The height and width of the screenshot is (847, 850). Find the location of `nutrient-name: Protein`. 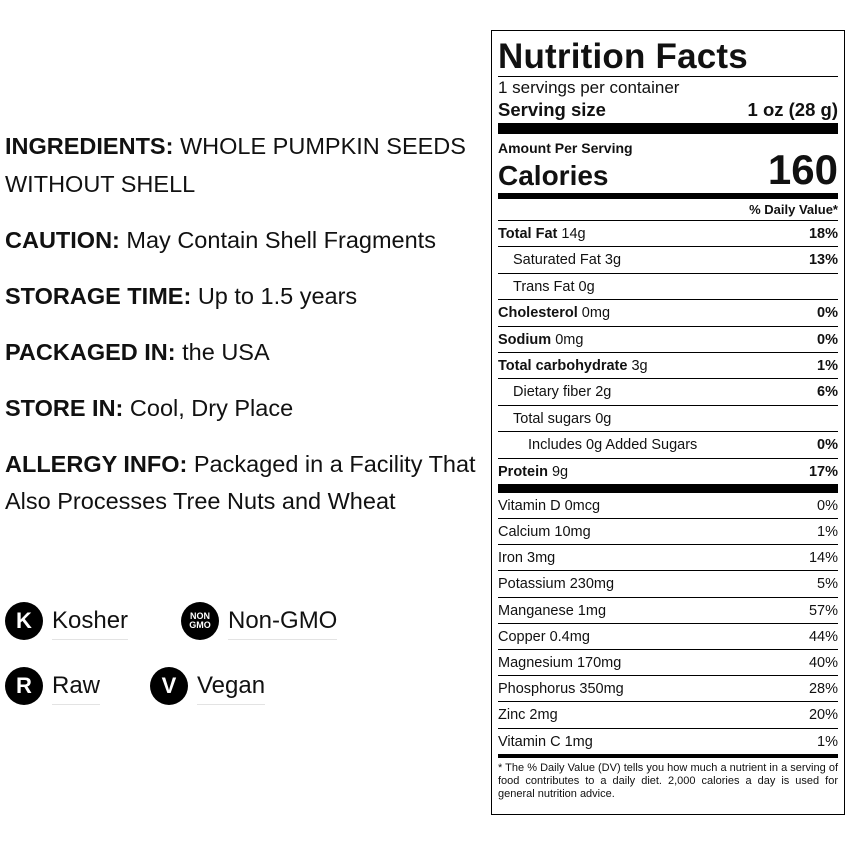

nutrient-name: Protein is located at coordinates (523, 471).